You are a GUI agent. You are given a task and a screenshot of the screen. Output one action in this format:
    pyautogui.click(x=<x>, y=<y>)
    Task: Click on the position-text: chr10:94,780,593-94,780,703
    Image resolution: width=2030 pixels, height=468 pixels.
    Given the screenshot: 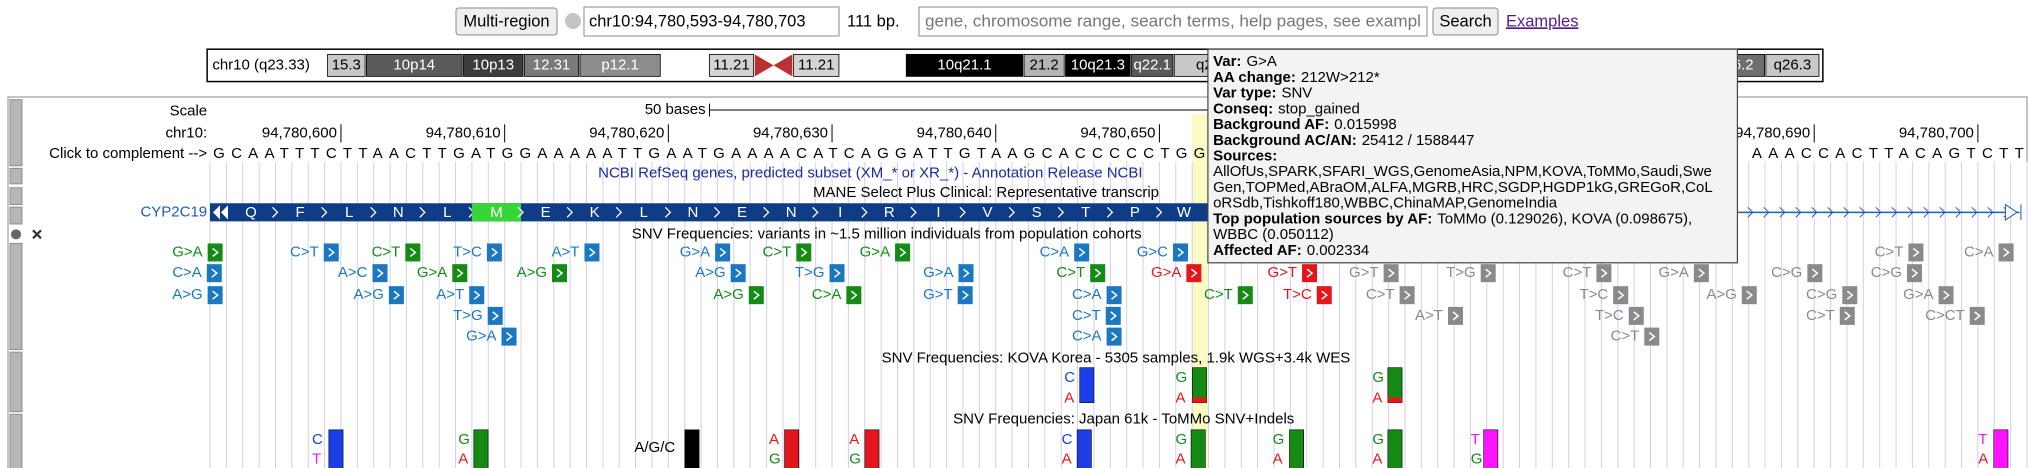 What is the action you would take?
    pyautogui.click(x=697, y=21)
    